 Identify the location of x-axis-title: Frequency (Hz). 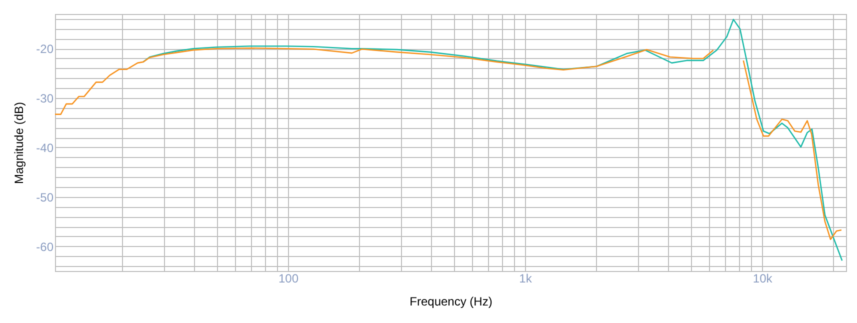
(451, 301).